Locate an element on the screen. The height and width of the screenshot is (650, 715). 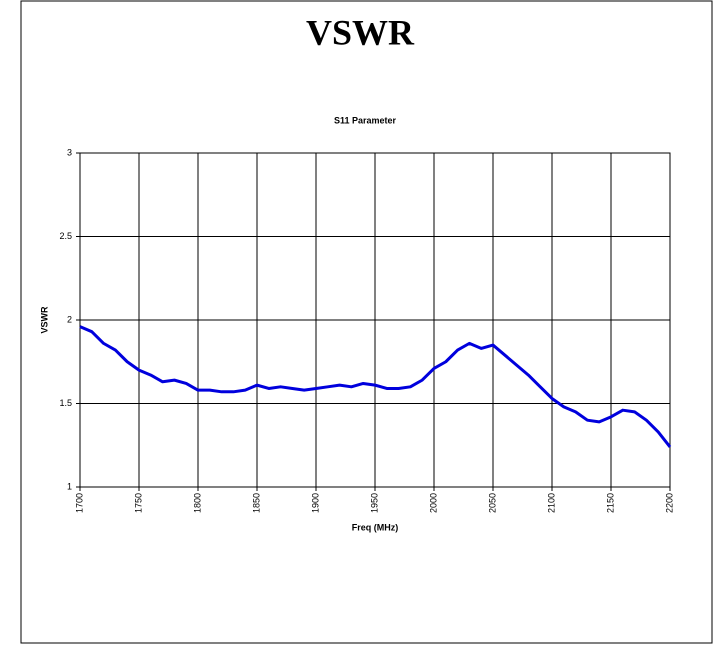
chart-title: VSWR is located at coordinates (360, 32).